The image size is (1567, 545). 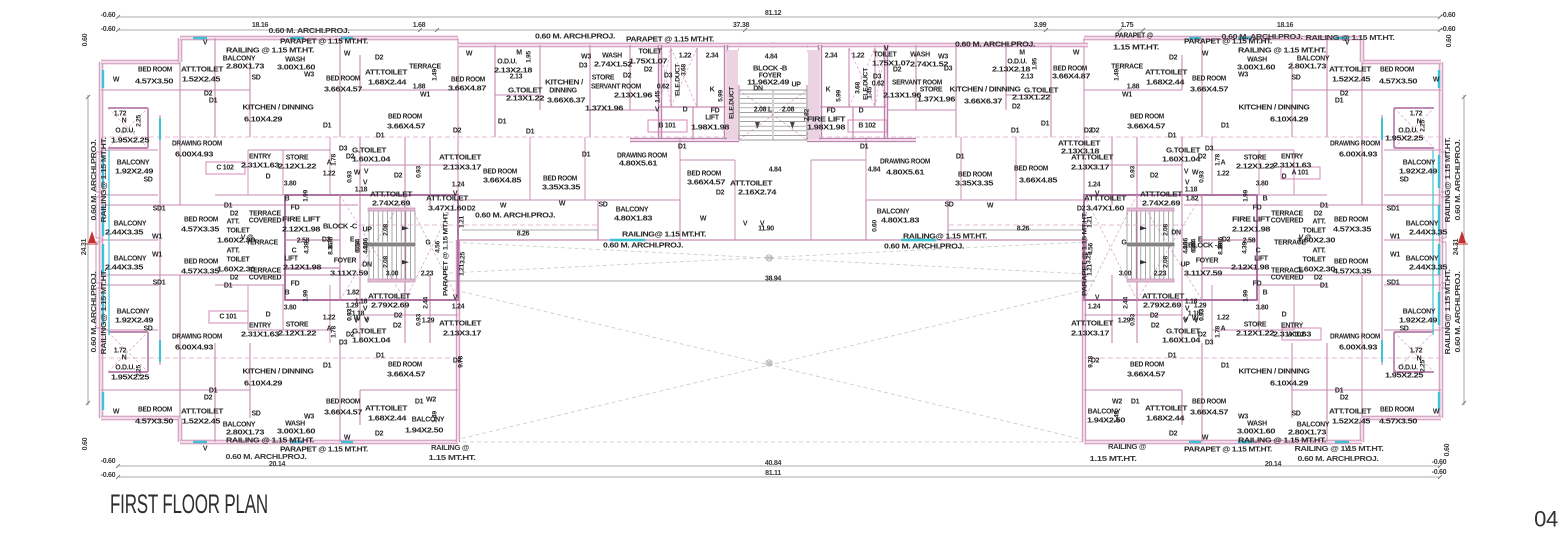 I want to click on svg-text: 3.66X6.37, so click(x=983, y=102).